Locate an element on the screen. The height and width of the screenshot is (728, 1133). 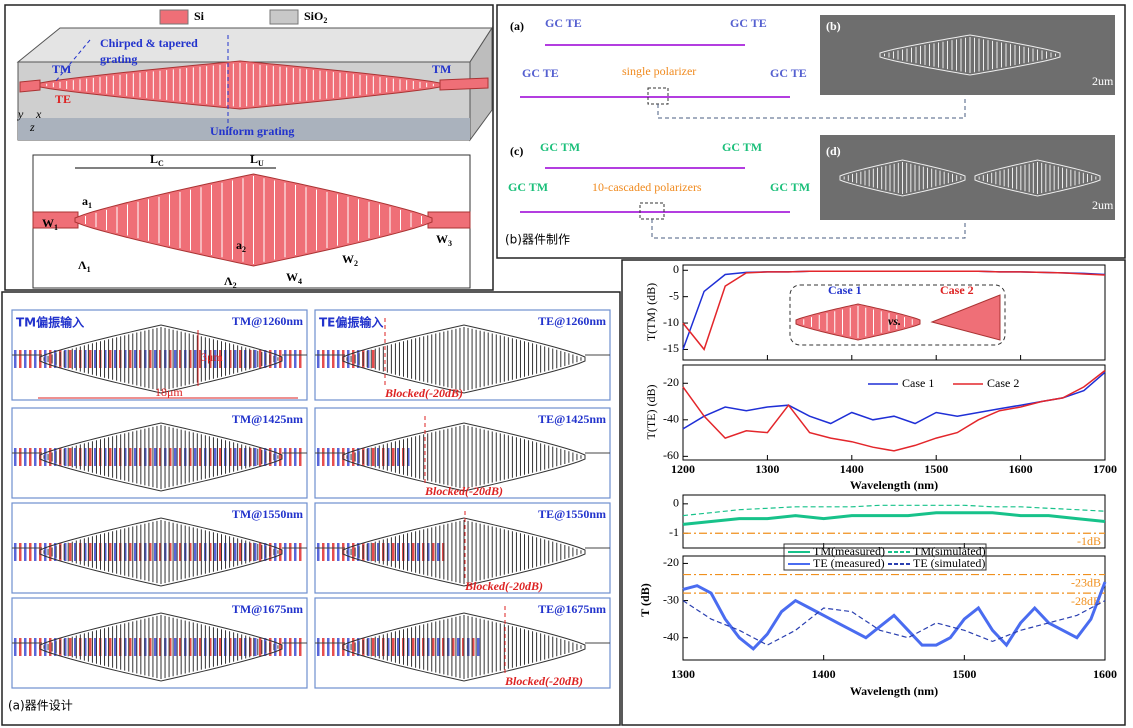
y-axis-title: T (dB) is located at coordinates (645, 599).